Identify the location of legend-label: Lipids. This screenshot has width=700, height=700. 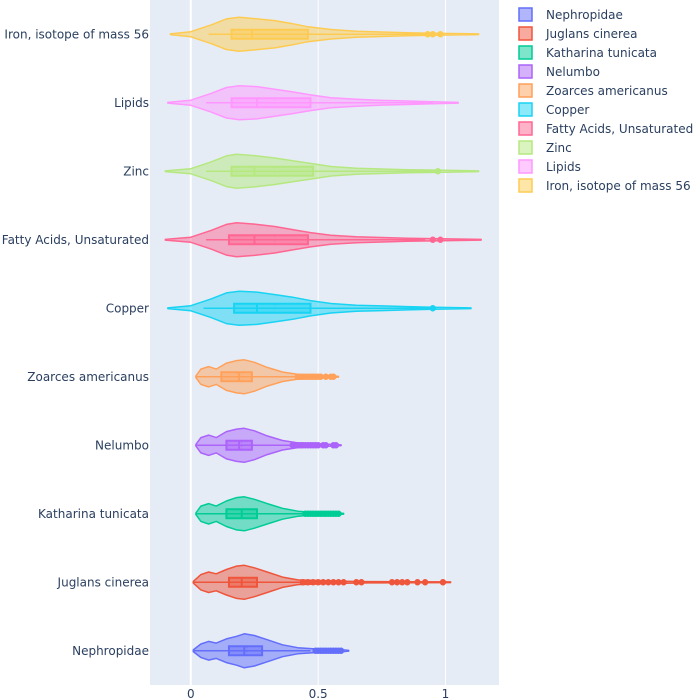
(563, 167).